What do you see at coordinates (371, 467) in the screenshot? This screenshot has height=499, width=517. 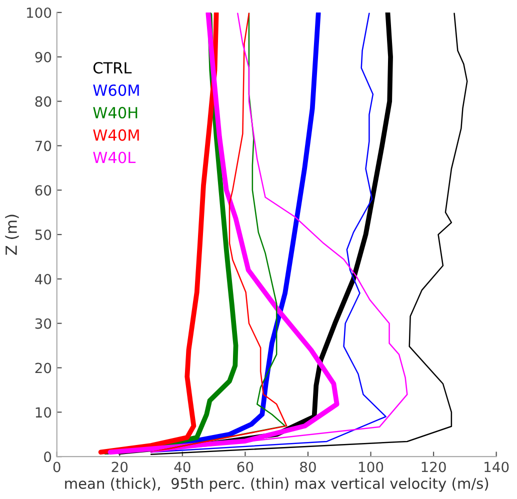 I see `x-tick-label: 100` at bounding box center [371, 467].